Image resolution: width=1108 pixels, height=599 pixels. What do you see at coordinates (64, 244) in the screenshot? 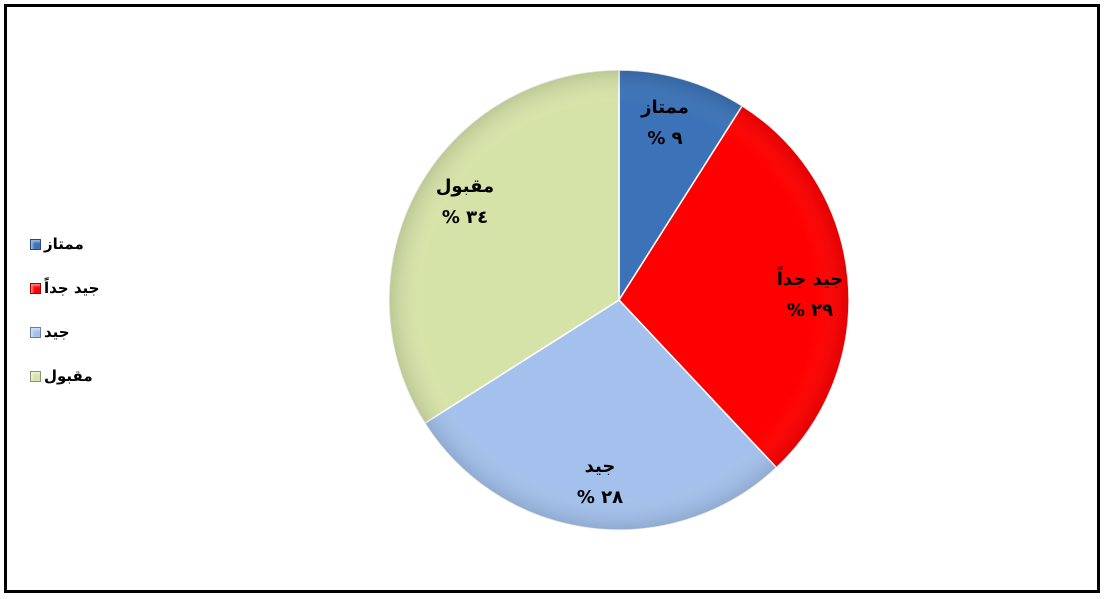
I see `legend-label: ممتاز` at bounding box center [64, 244].